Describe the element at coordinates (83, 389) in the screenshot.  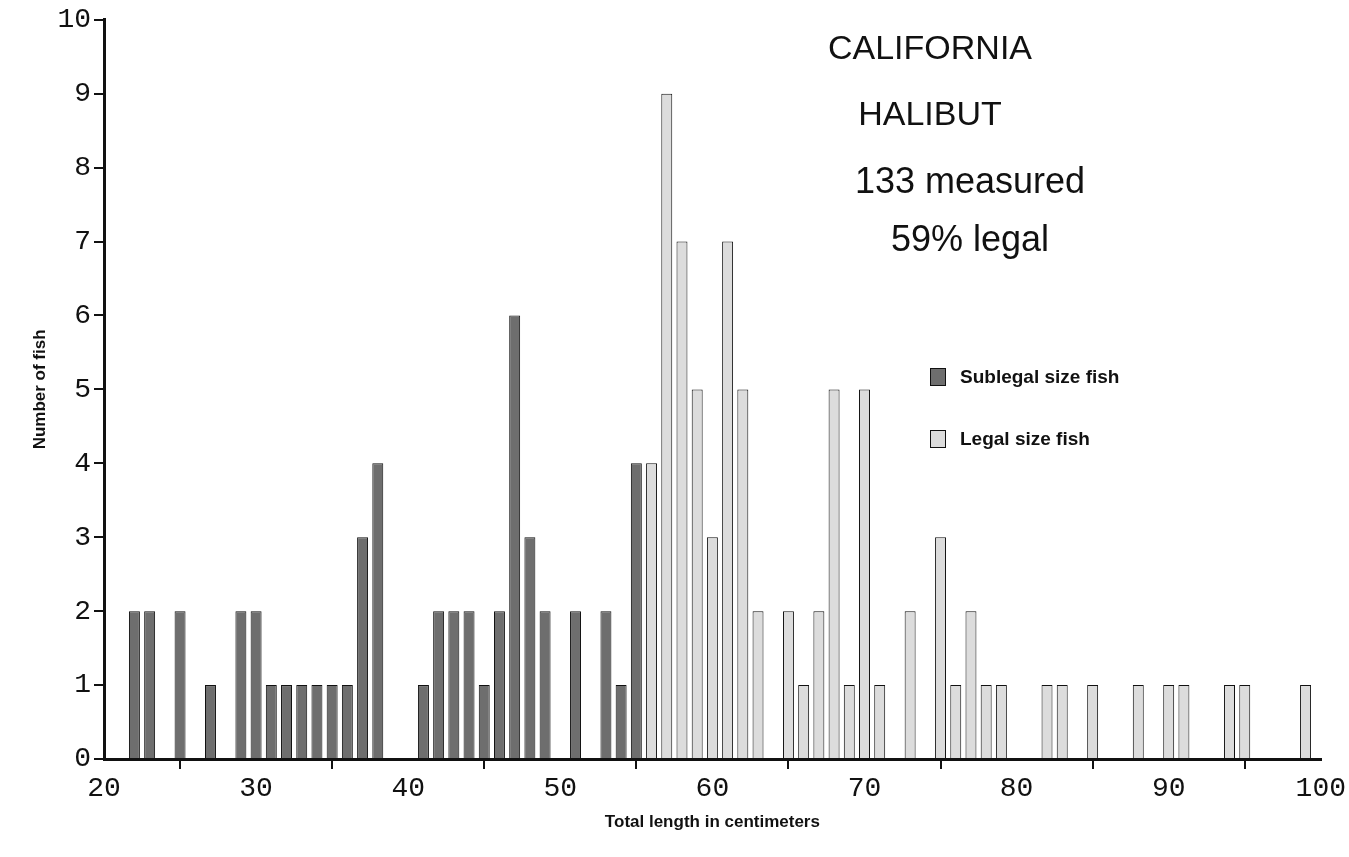
I see `y-tick-label: 5` at that location.